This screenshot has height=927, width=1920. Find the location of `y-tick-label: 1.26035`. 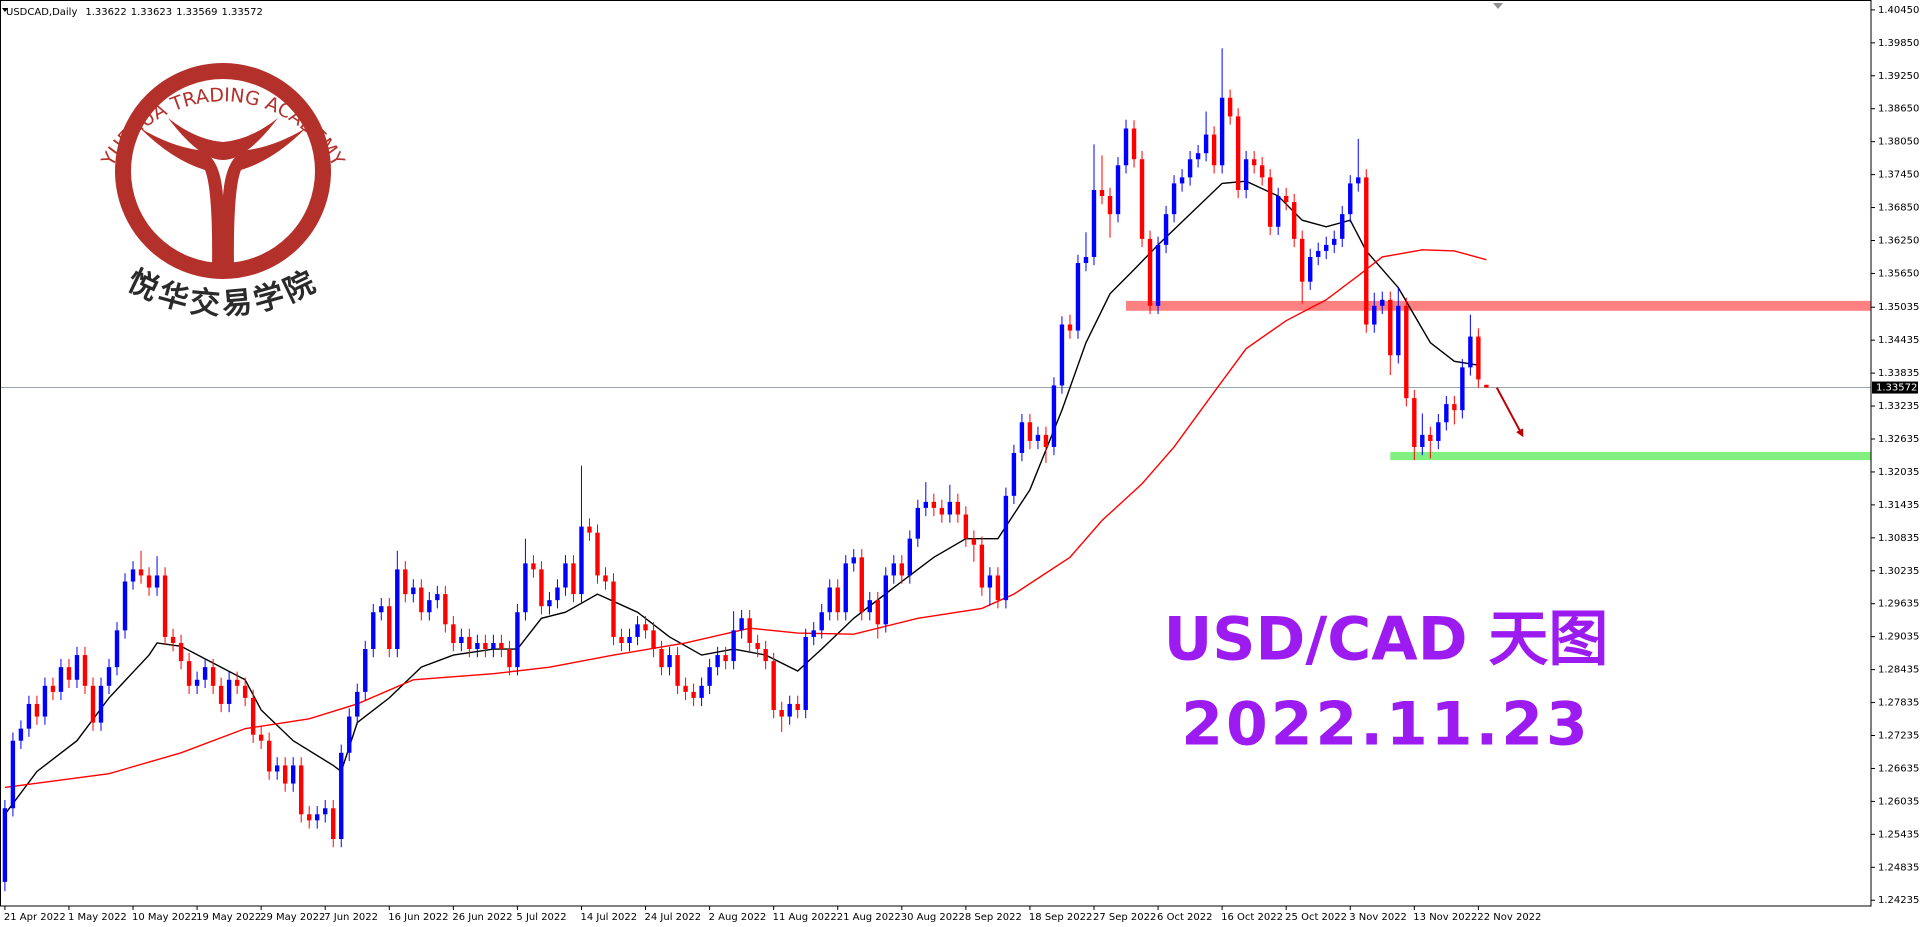

y-tick-label: 1.26035 is located at coordinates (1898, 801).